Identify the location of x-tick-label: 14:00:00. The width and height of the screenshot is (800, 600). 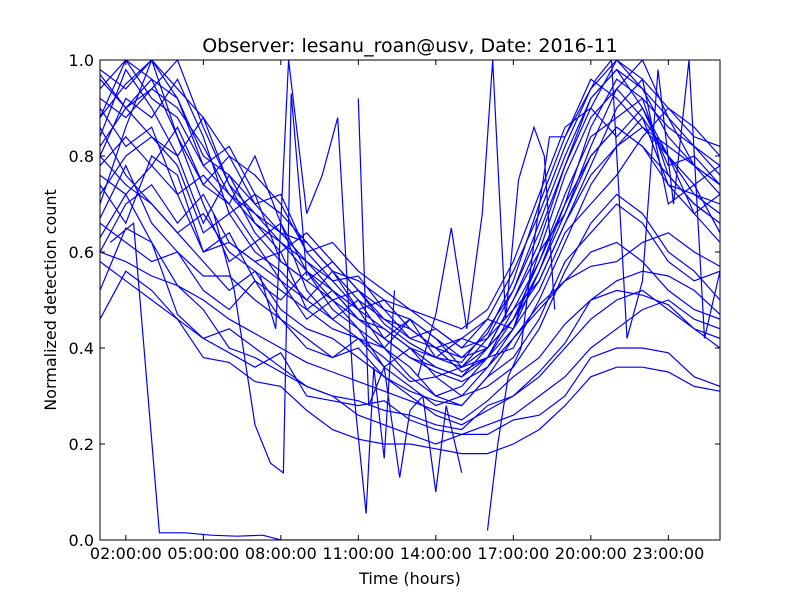
(436, 553).